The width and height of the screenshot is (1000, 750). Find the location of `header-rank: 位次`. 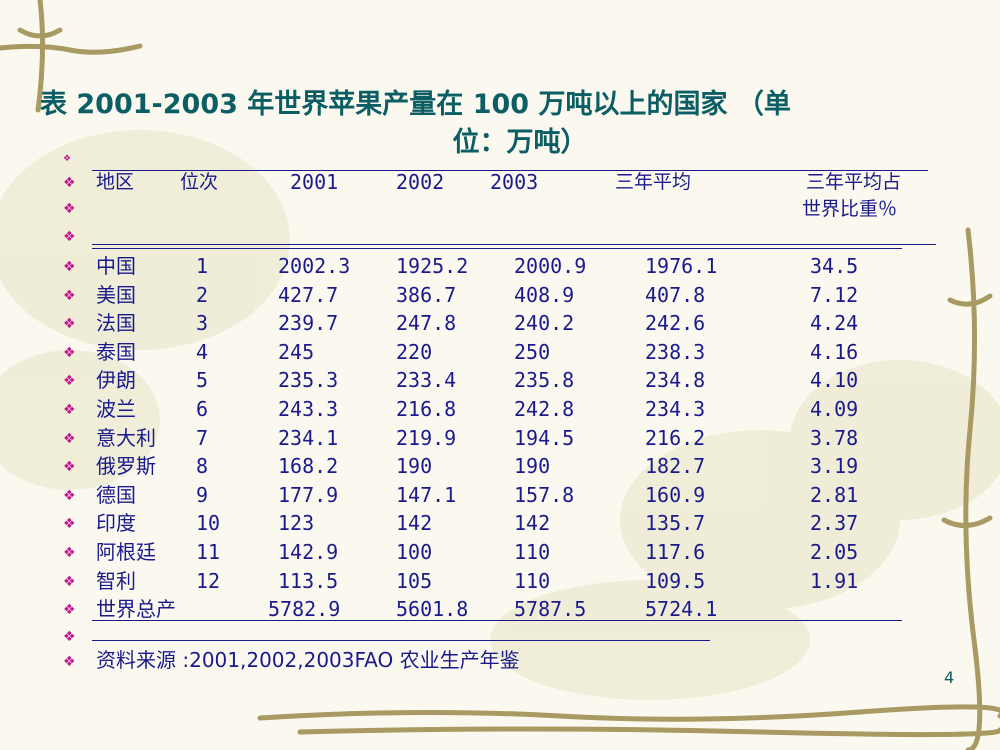

header-rank: 位次 is located at coordinates (199, 182).